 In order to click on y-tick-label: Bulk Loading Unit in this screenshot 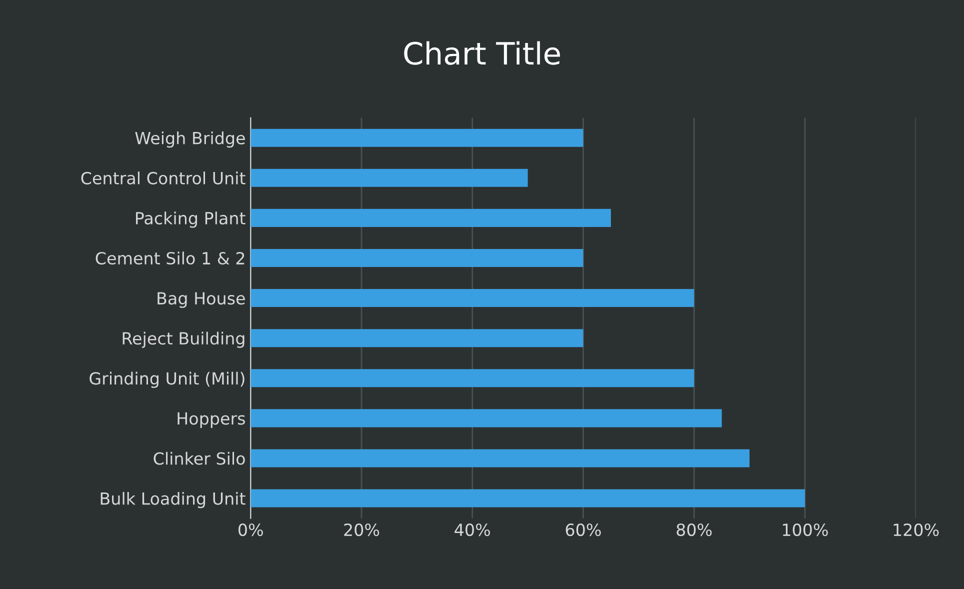, I will do `click(173, 500)`.